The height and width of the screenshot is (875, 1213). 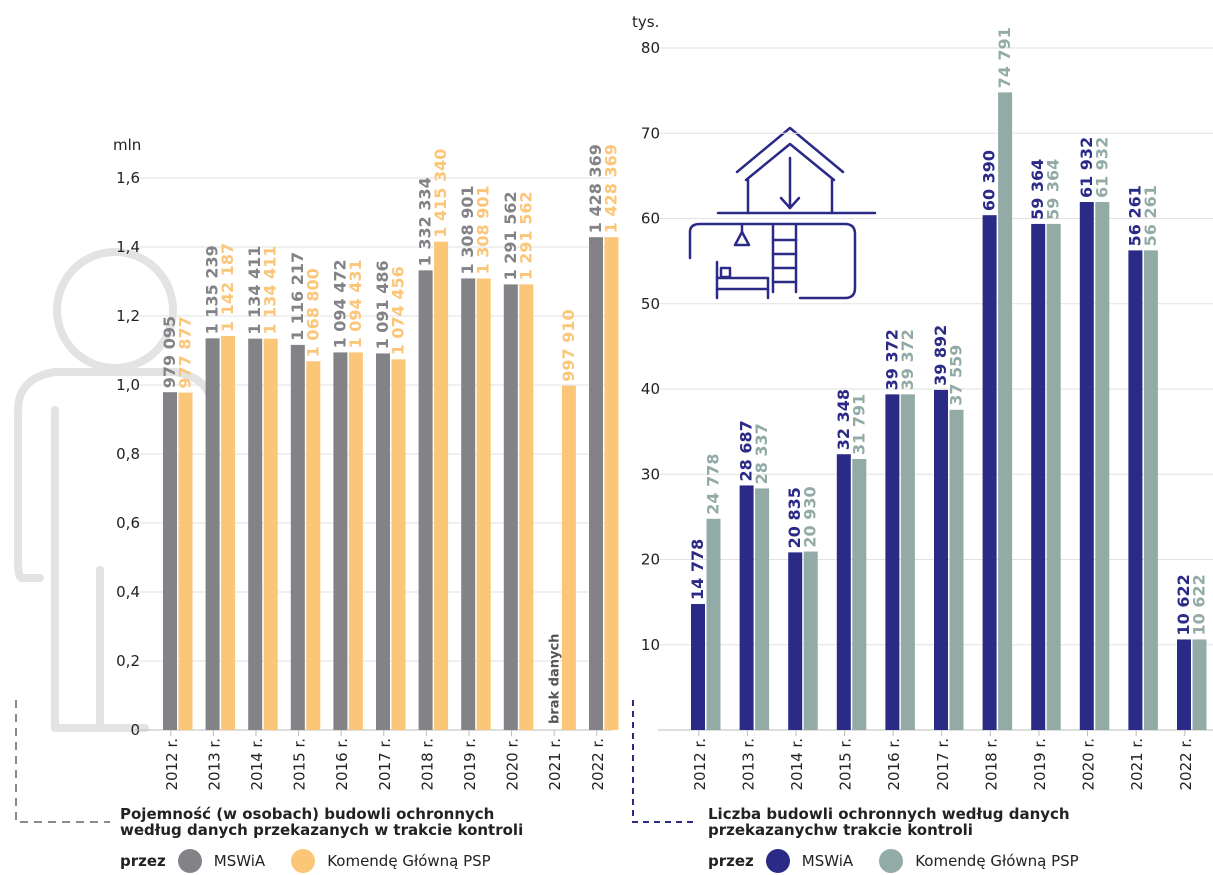 What do you see at coordinates (891, 861) in the screenshot?
I see `right-legend-psp-swatch-icon` at bounding box center [891, 861].